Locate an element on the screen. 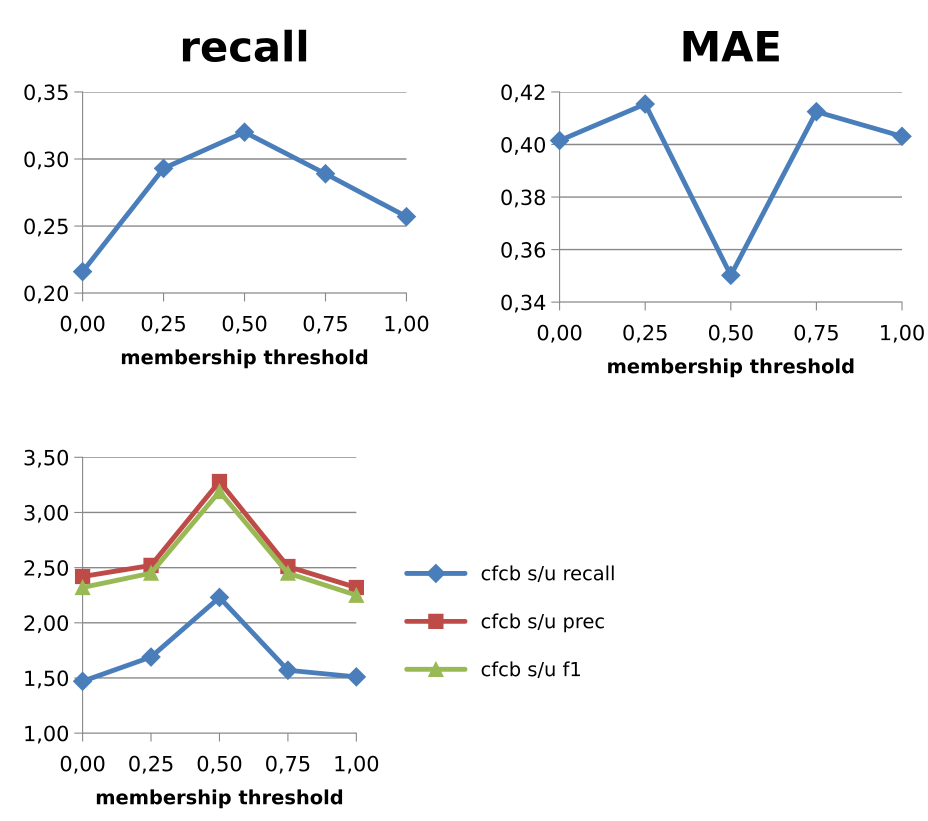 This screenshot has height=821, width=928. legend-label: cfcb s/u recall is located at coordinates (548, 573).